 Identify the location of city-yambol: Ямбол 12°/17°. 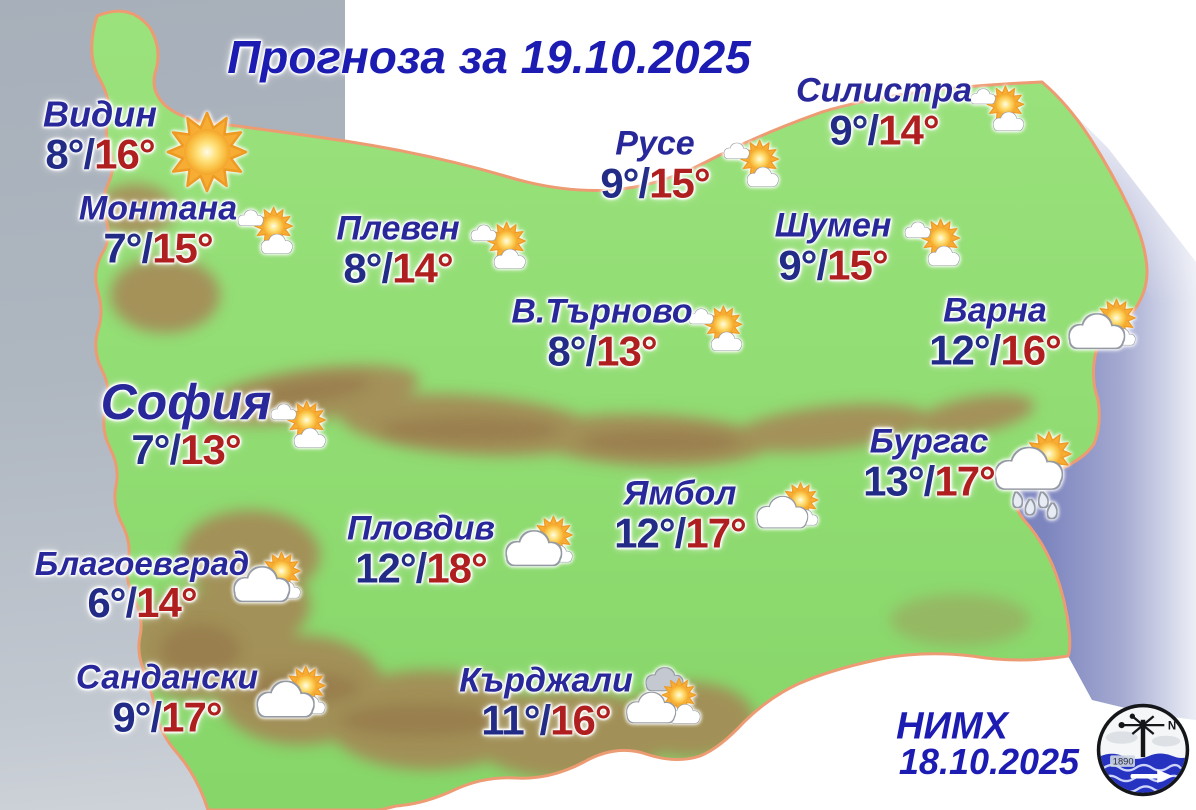
(680, 515).